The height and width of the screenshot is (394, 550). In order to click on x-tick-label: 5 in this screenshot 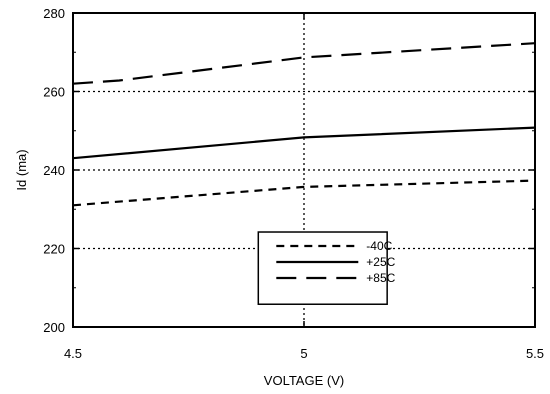, I will do `click(303, 353)`.